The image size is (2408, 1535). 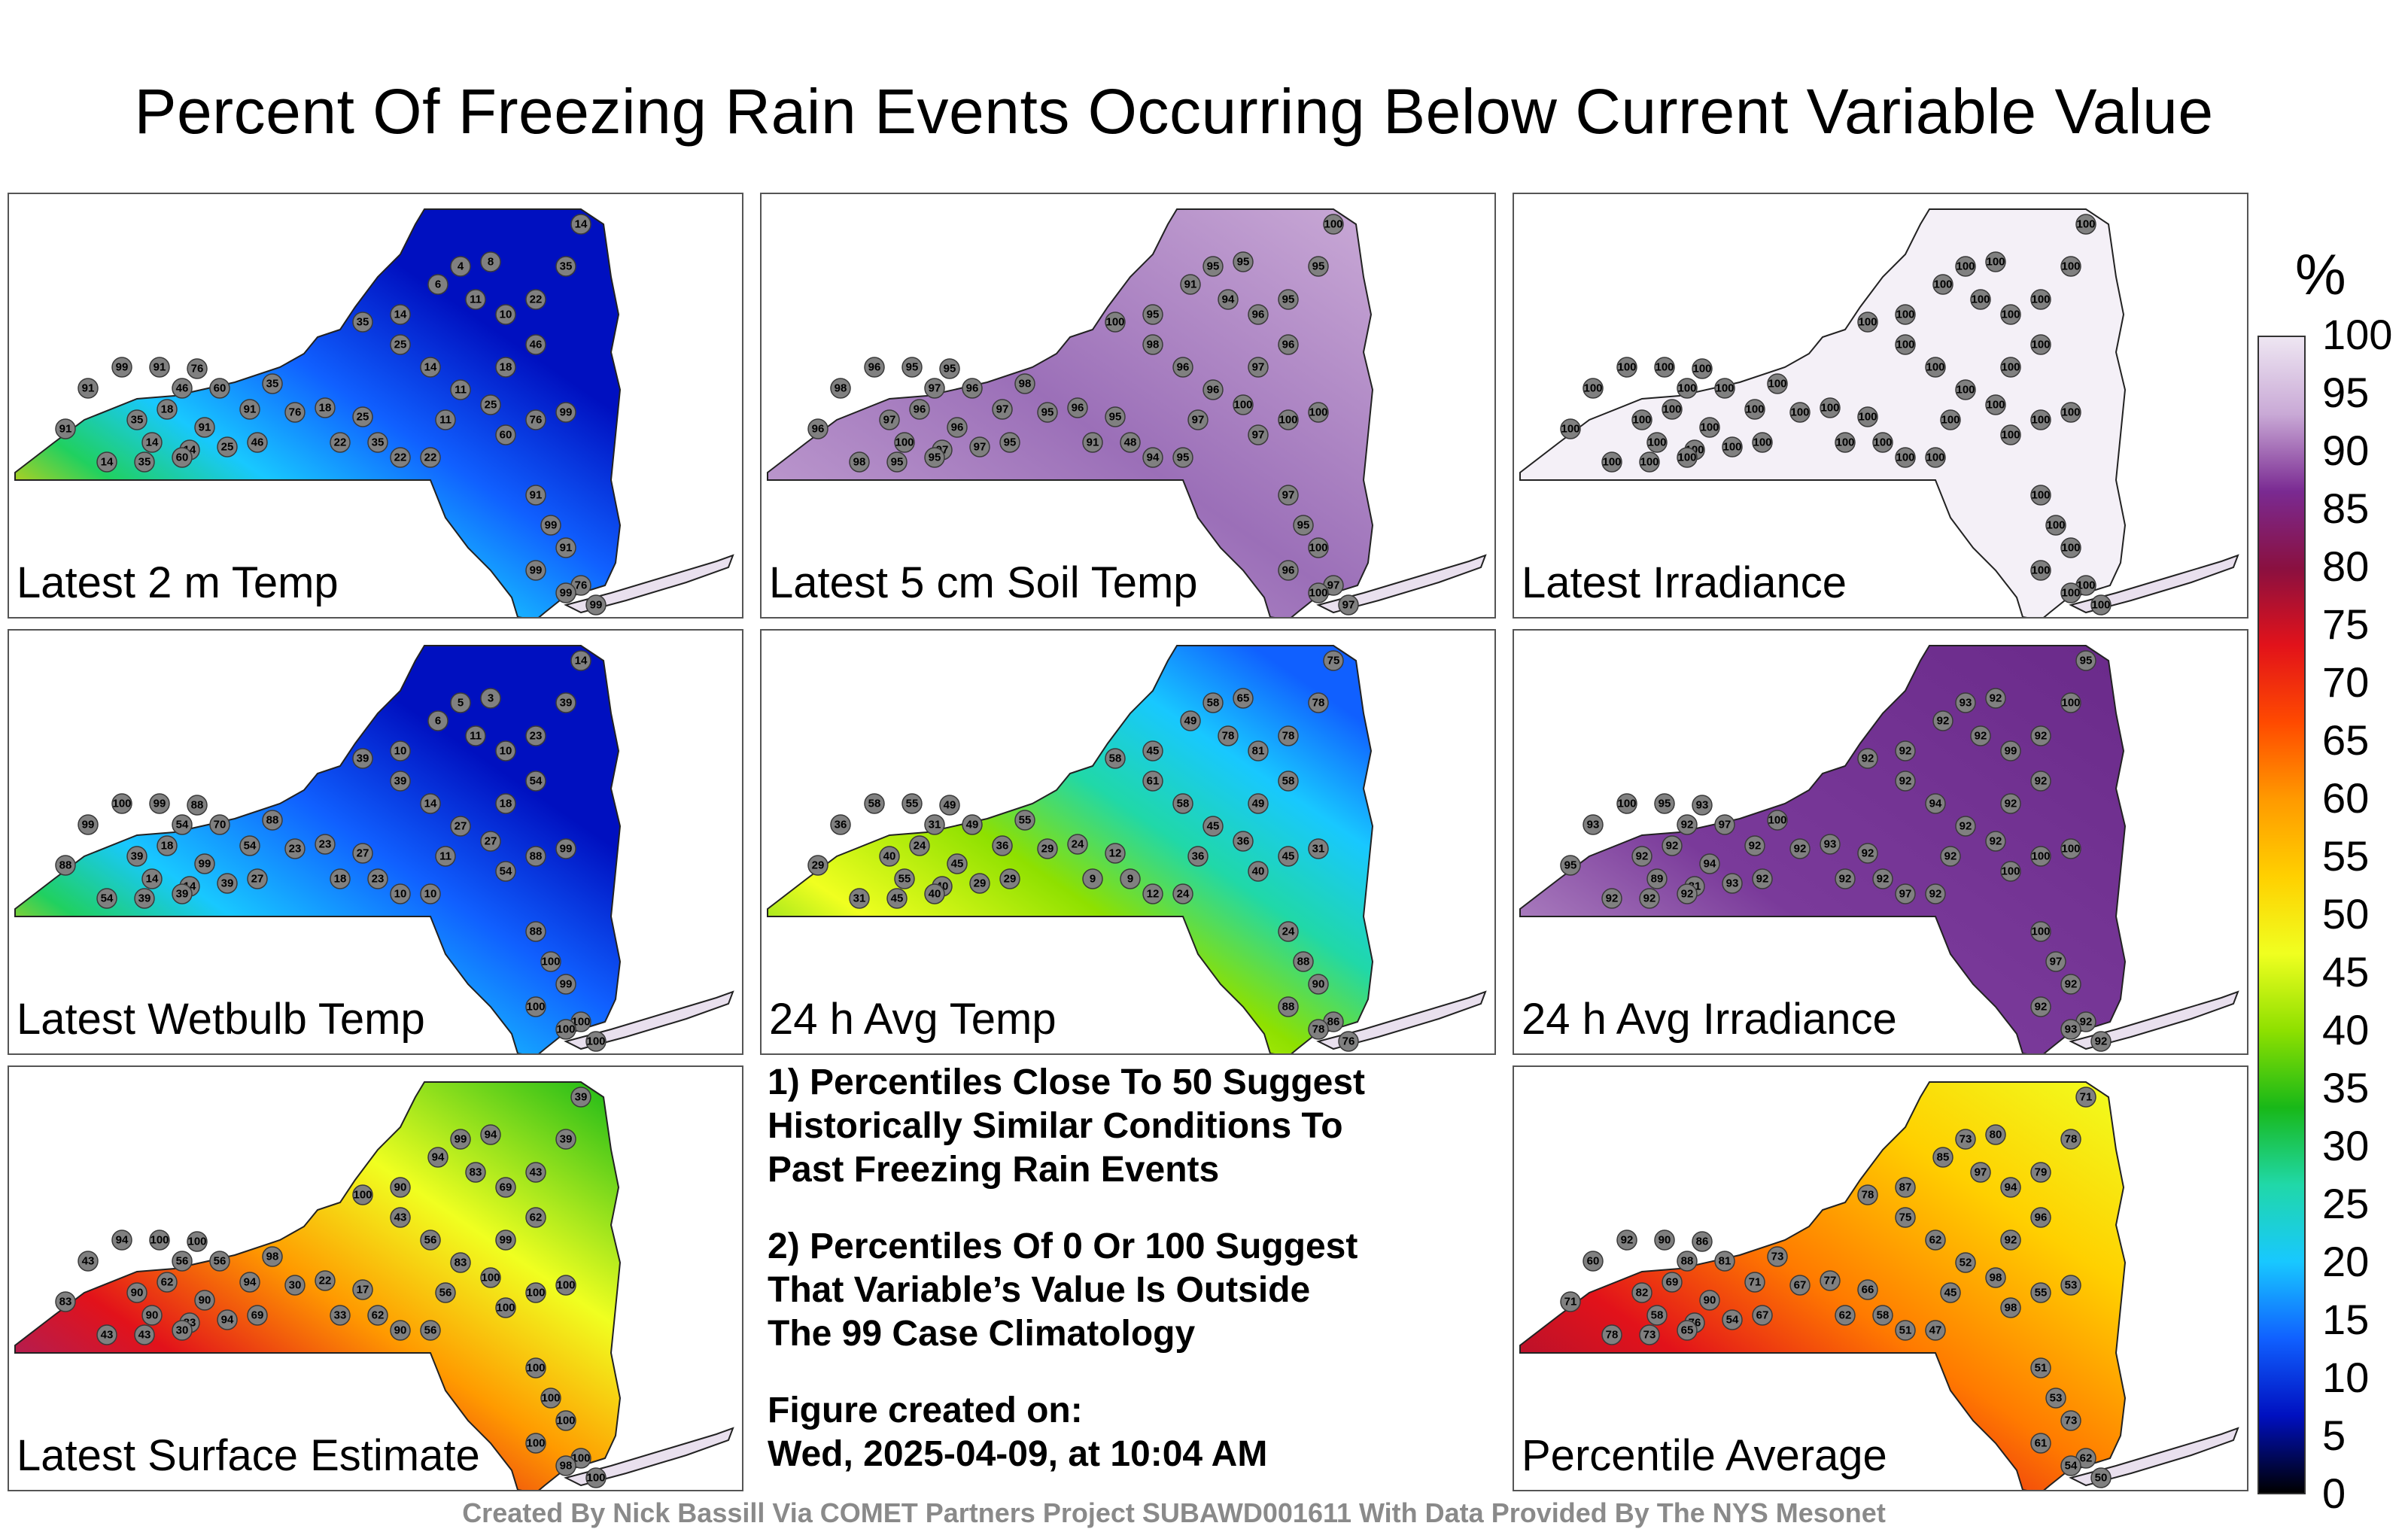 I want to click on station-value: 94, so click(x=227, y=1320).